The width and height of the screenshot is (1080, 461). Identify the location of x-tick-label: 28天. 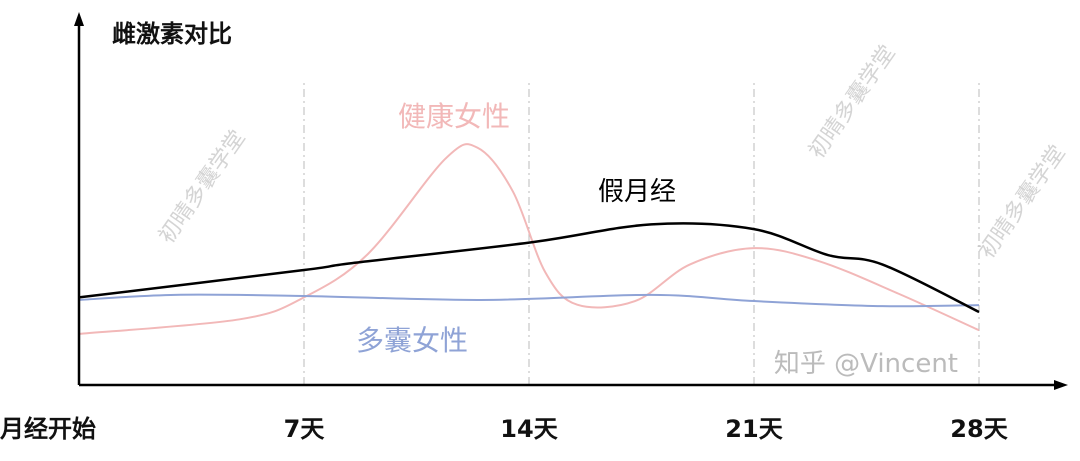
(978, 429).